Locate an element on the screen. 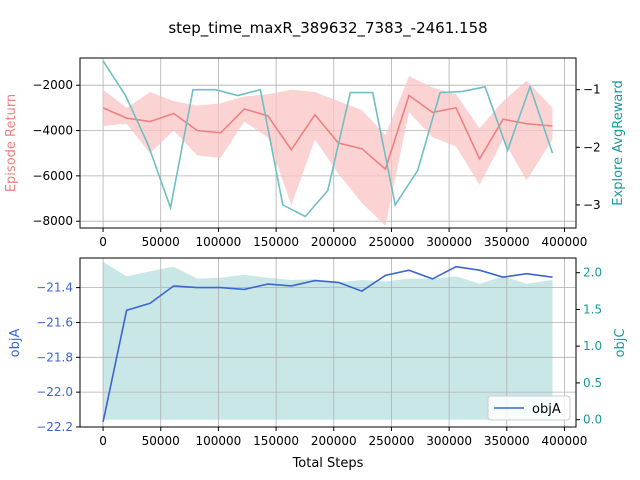 The image size is (640, 480). bottom-xtick-label-5: 250000 is located at coordinates (392, 441).